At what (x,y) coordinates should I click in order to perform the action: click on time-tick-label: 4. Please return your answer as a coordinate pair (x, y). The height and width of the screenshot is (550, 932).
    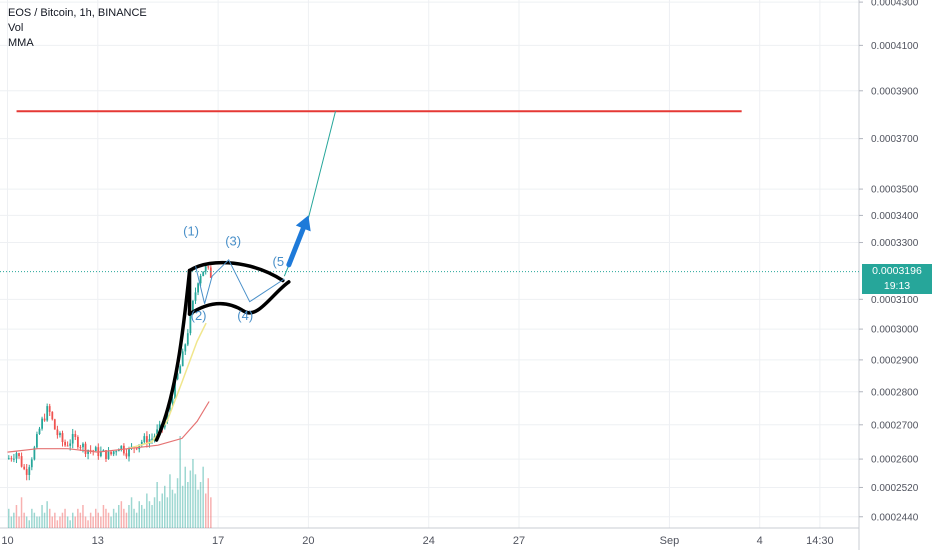
    Looking at the image, I should click on (760, 541).